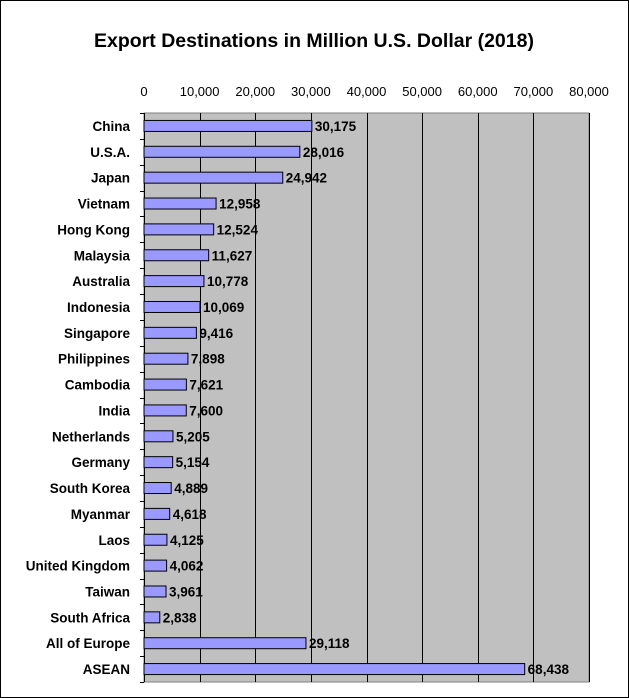 The width and height of the screenshot is (629, 698). I want to click on category-label: Myanmar, so click(101, 514).